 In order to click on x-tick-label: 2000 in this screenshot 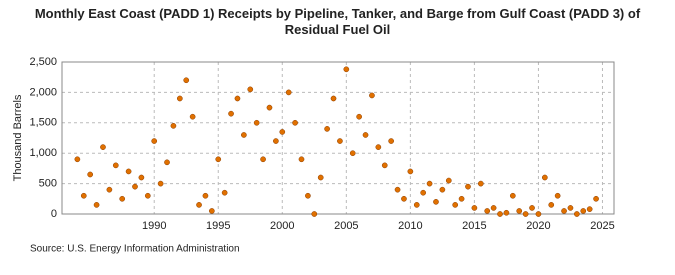, I will do `click(282, 226)`.